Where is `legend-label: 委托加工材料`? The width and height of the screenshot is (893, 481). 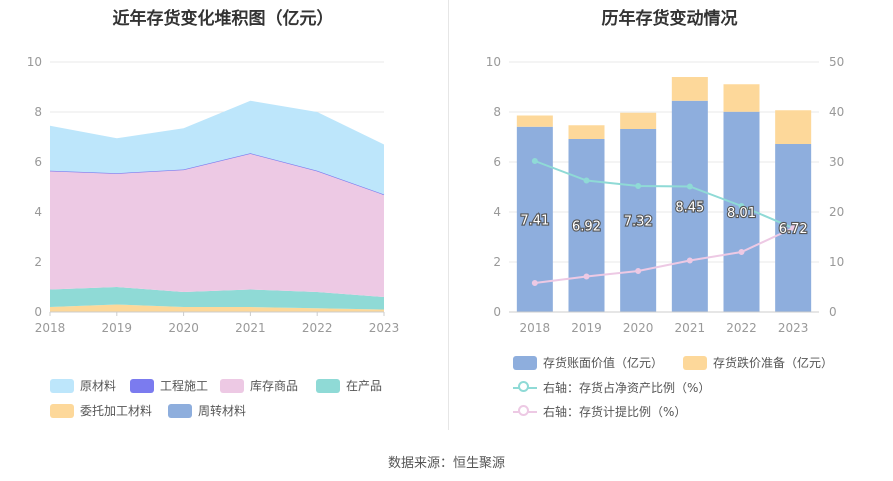
legend-label: 委托加工材料 is located at coordinates (116, 411).